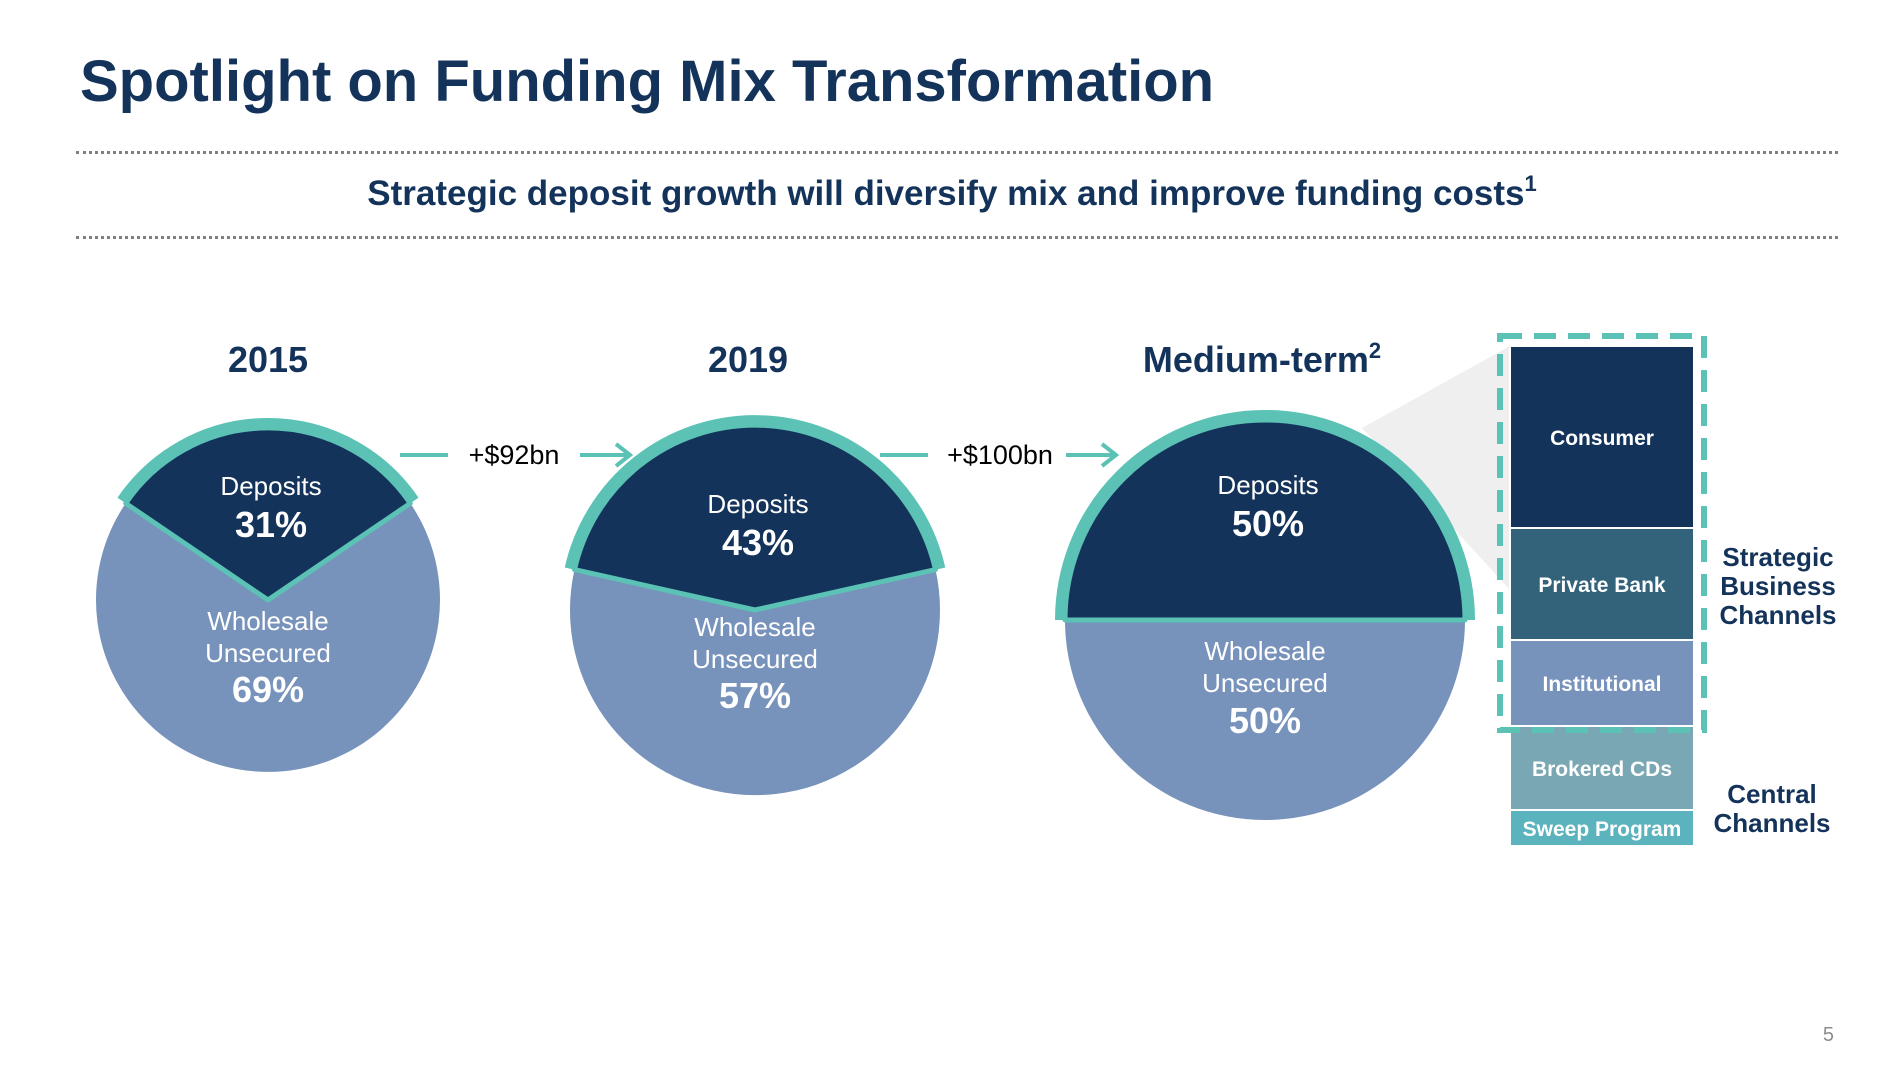  I want to click on strategic-label-line-2: Business, so click(1778, 586).